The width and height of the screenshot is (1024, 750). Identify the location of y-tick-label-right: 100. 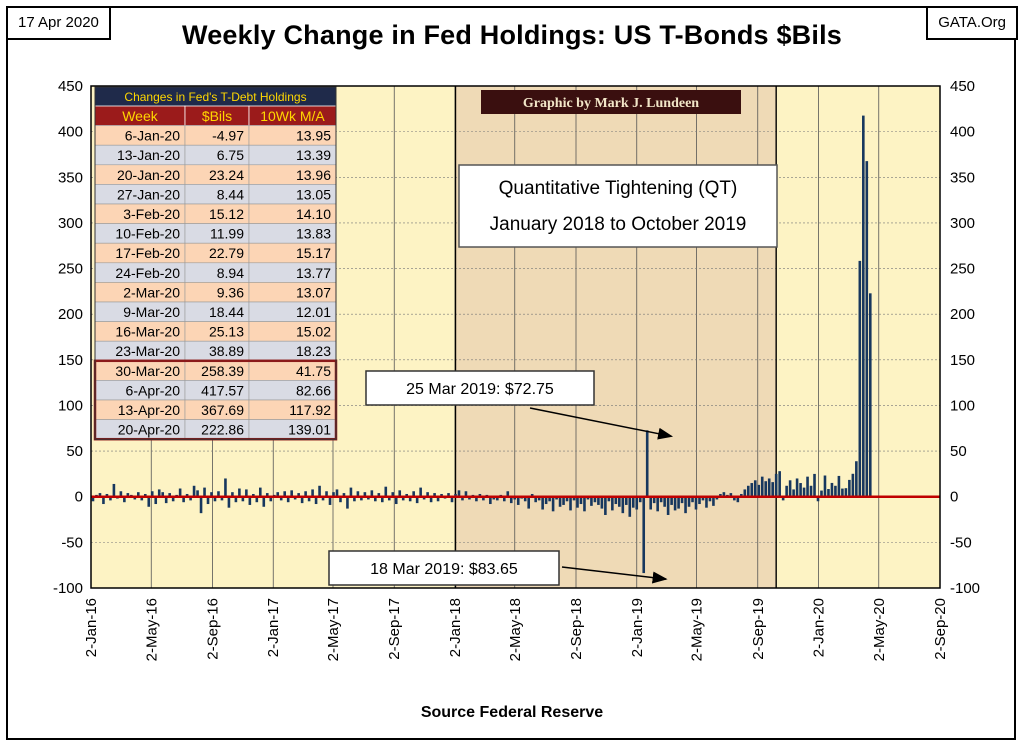
(962, 405).